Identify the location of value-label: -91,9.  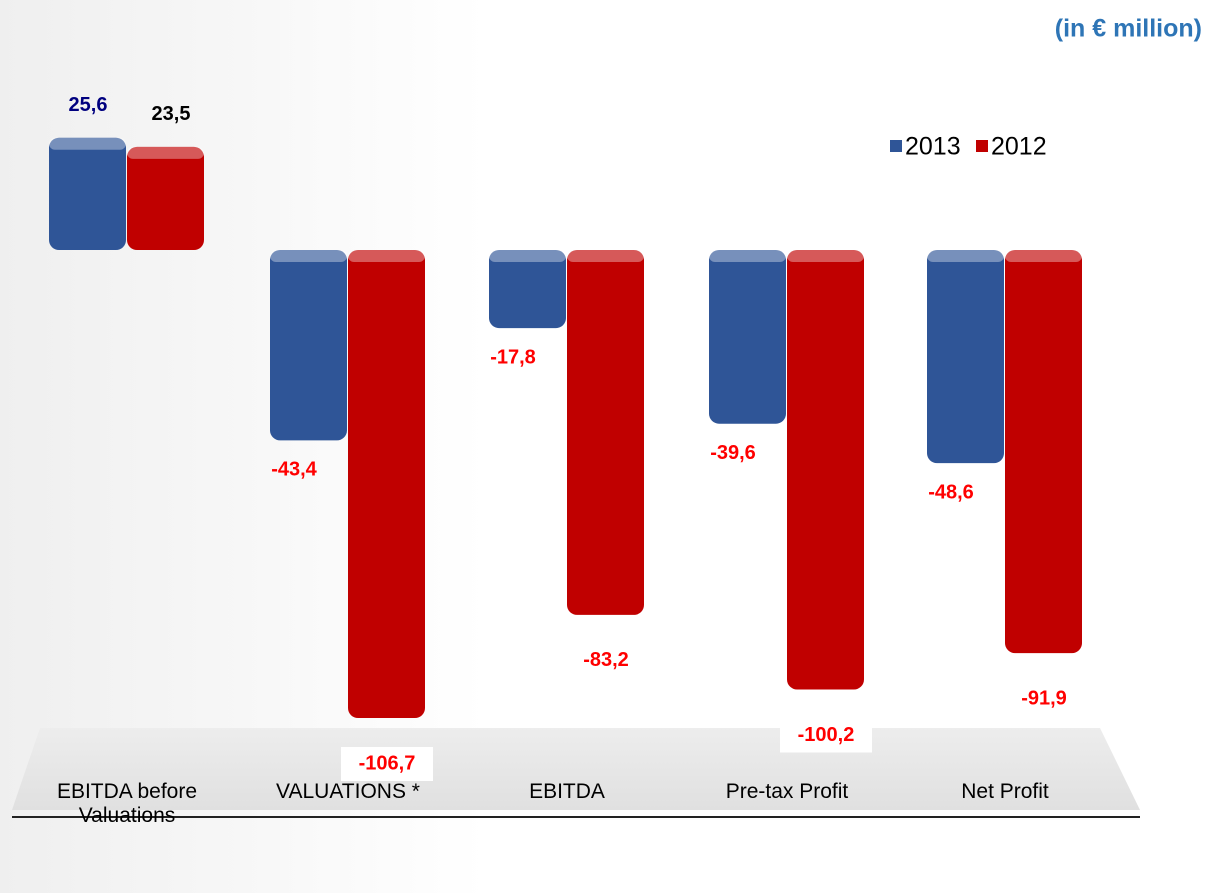
(1044, 698).